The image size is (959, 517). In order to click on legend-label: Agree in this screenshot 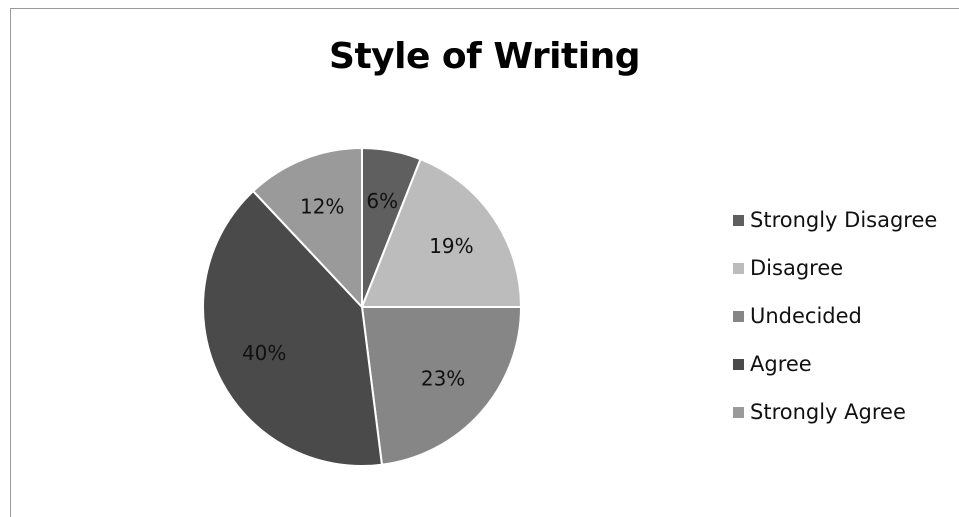, I will do `click(781, 364)`.